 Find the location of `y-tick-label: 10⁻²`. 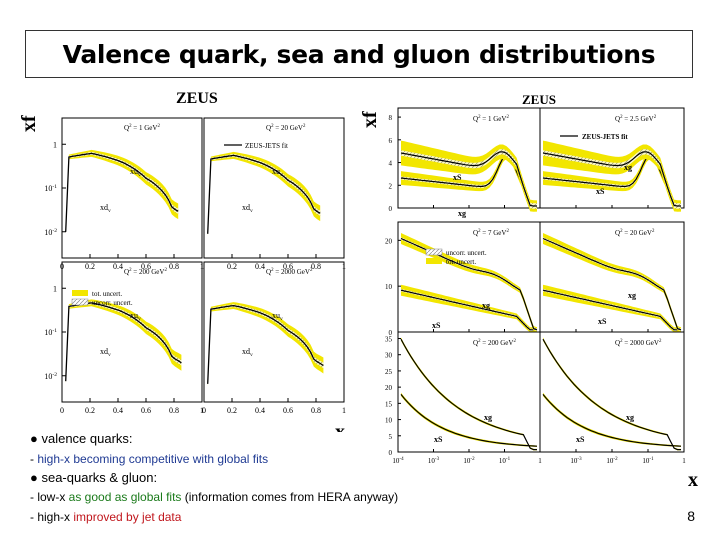

y-tick-label: 10⁻² is located at coordinates (50, 232).